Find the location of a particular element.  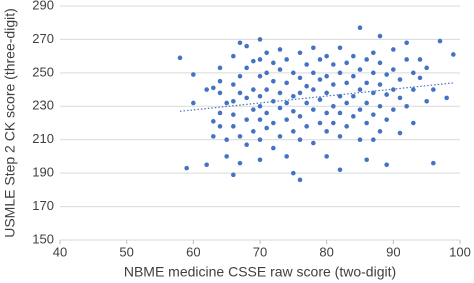

y-tick-label: 170 is located at coordinates (43, 205).